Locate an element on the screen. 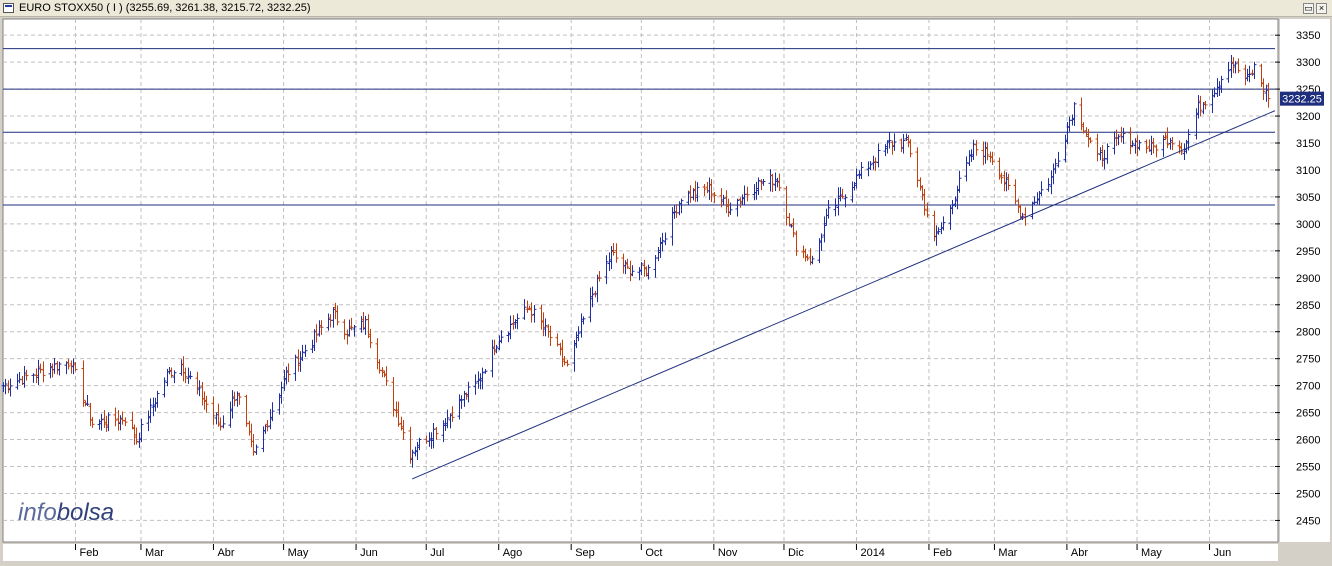 Image resolution: width=1332 pixels, height=566 pixels. price-tag-box is located at coordinates (1302, 98).